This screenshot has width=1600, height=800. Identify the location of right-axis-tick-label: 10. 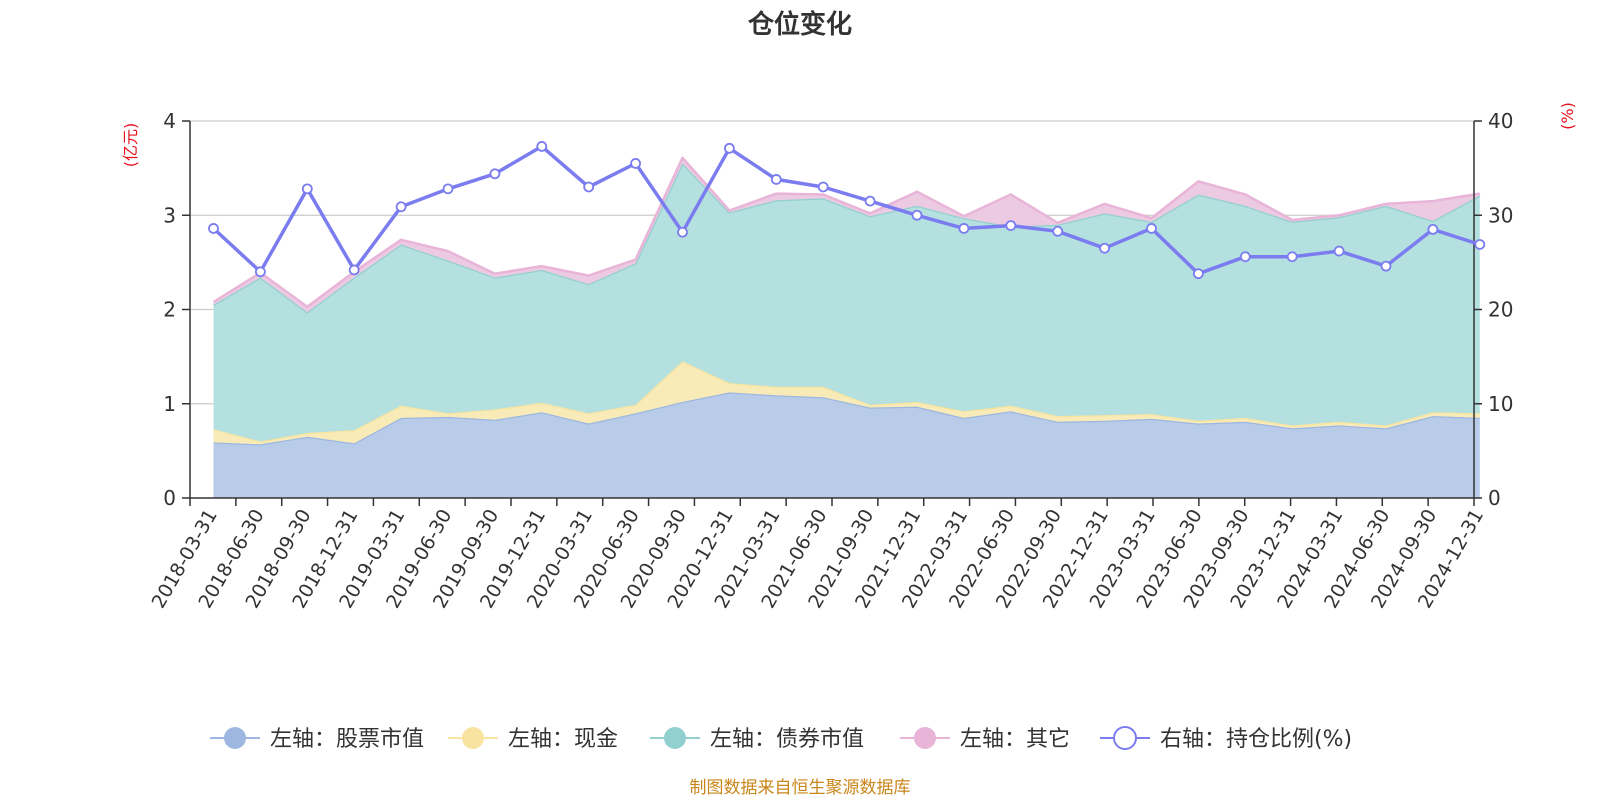
(1500, 404).